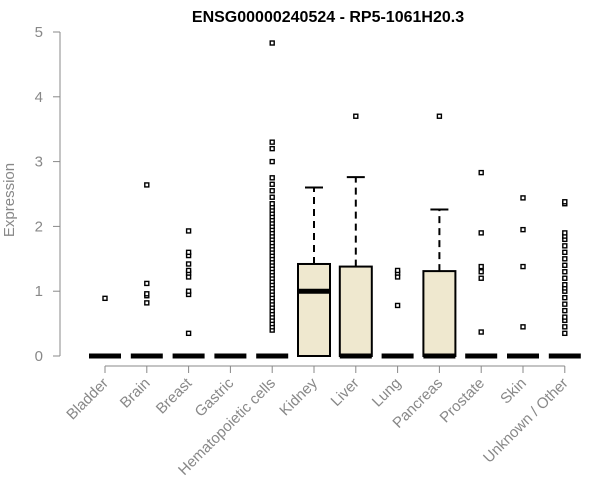 This screenshot has height=500, width=600. What do you see at coordinates (135, 393) in the screenshot?
I see `x-tick-label: Brain` at bounding box center [135, 393].